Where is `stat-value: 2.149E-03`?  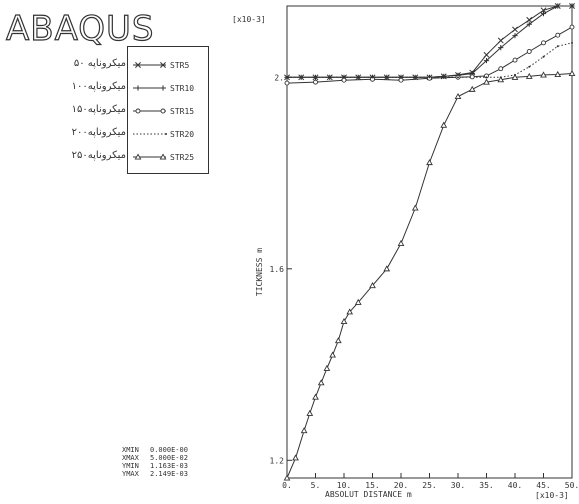
stat-value: 2.149E-03 is located at coordinates (169, 474).